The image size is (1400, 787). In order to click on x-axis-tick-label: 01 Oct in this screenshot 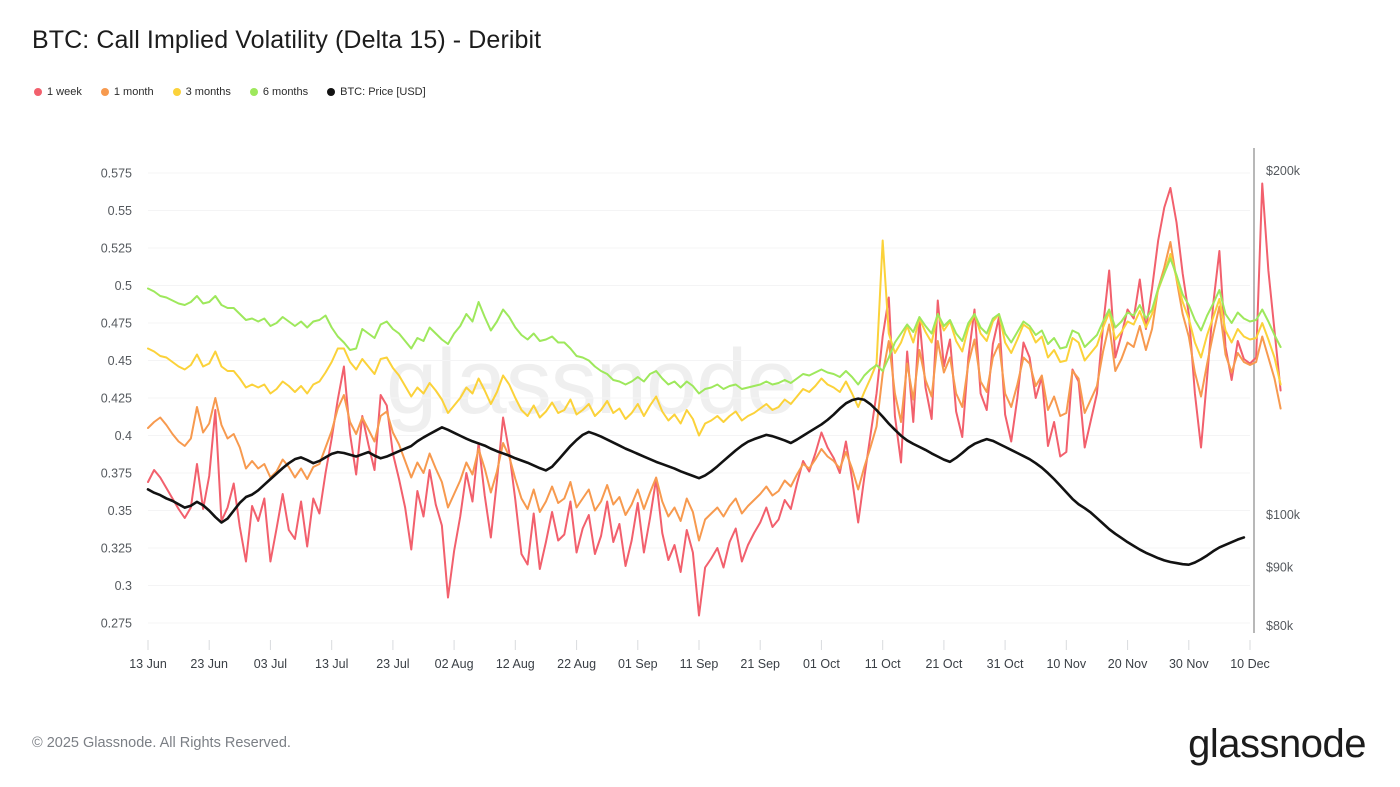, I will do `click(821, 664)`.